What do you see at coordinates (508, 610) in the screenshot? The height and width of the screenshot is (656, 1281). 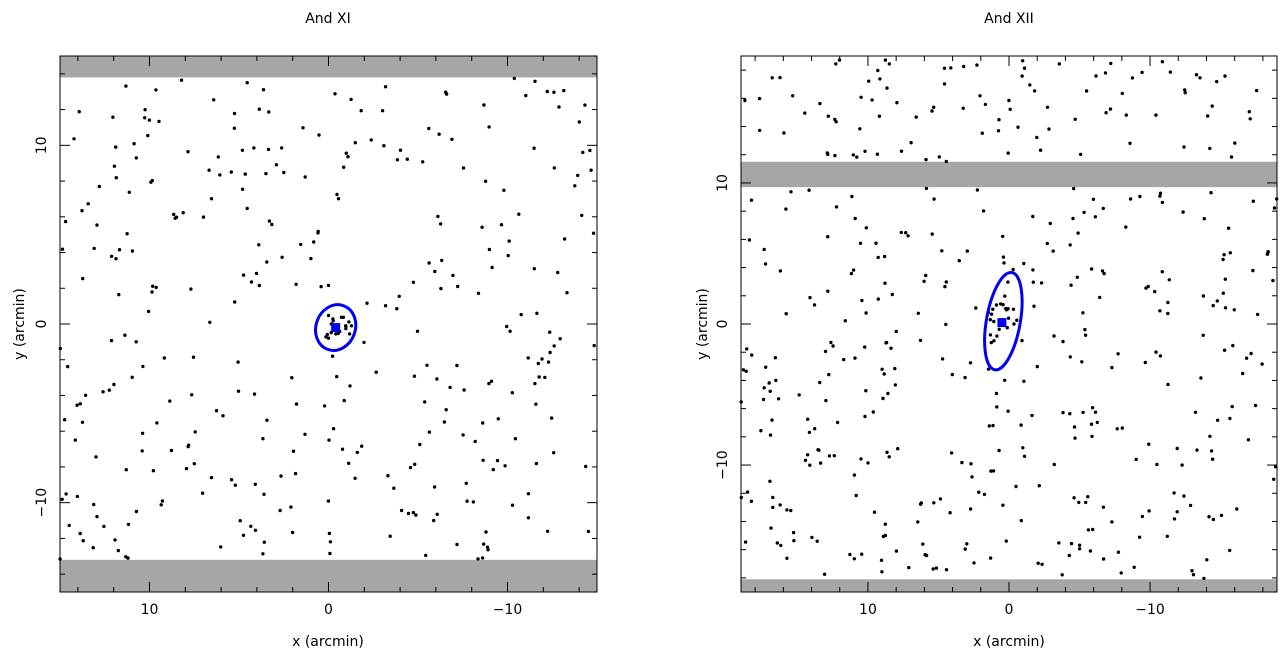 I see `x-tick-label: −10` at bounding box center [508, 610].